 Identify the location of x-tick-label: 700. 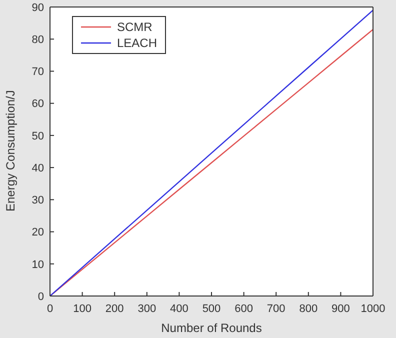
(276, 308).